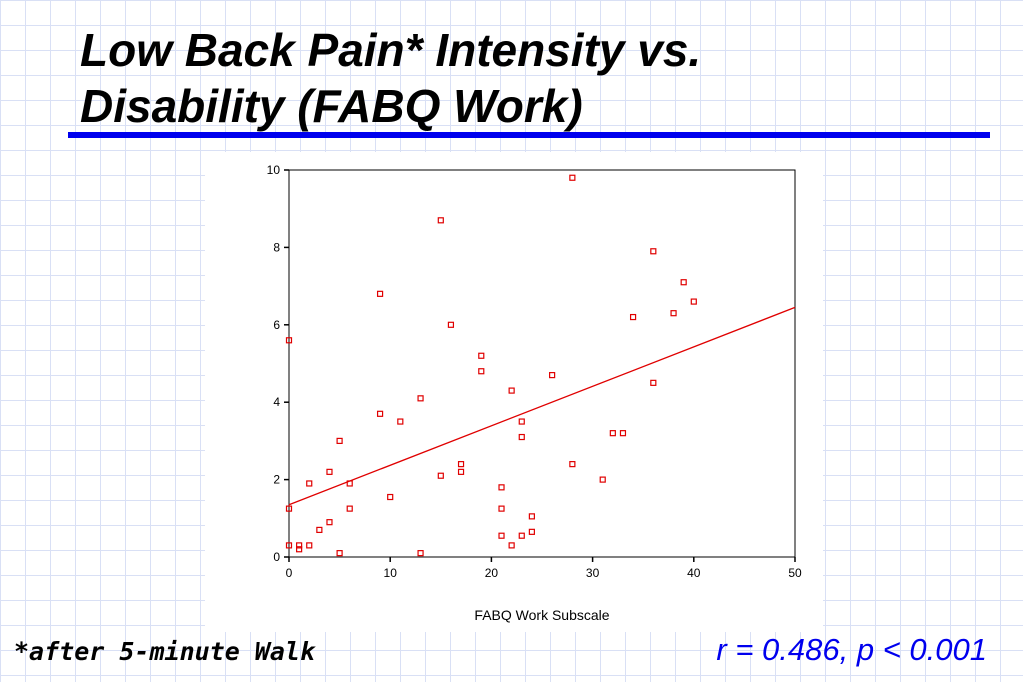  What do you see at coordinates (851, 649) in the screenshot?
I see `correlation-stat: r = 0.486, p < 0.001` at bounding box center [851, 649].